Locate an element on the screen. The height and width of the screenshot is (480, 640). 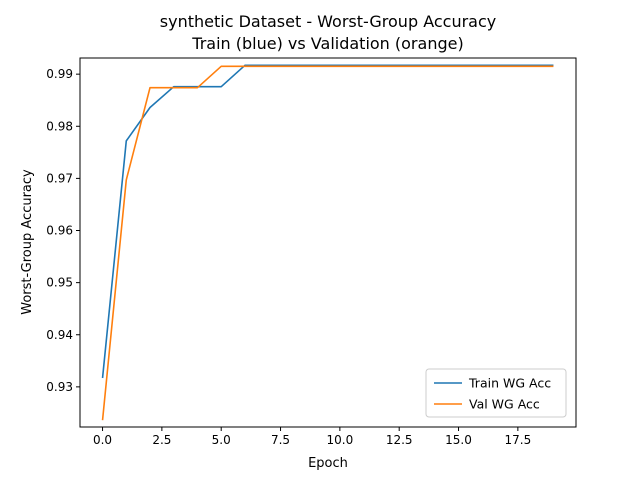
legend: Train WG Acc Val WG Acc is located at coordinates (496, 393).